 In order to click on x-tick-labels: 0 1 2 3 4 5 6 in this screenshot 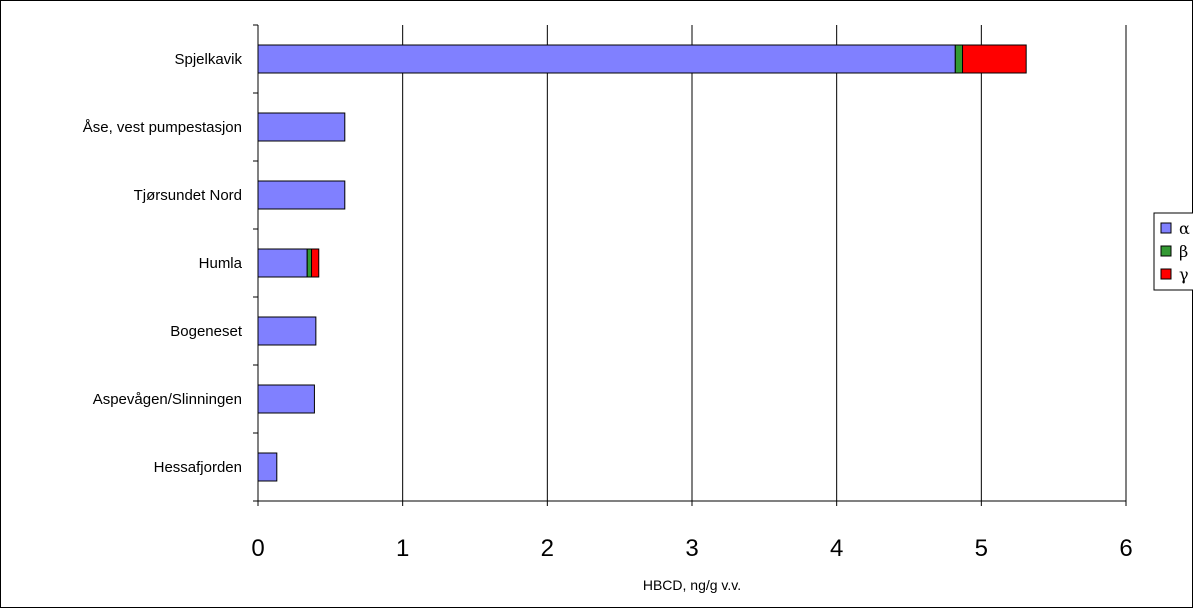, I will do `click(691, 548)`.